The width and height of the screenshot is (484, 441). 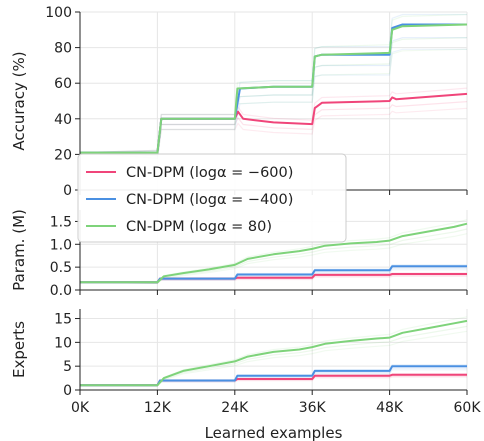 What do you see at coordinates (158, 408) in the screenshot?
I see `x-tick-label: 12K` at bounding box center [158, 408].